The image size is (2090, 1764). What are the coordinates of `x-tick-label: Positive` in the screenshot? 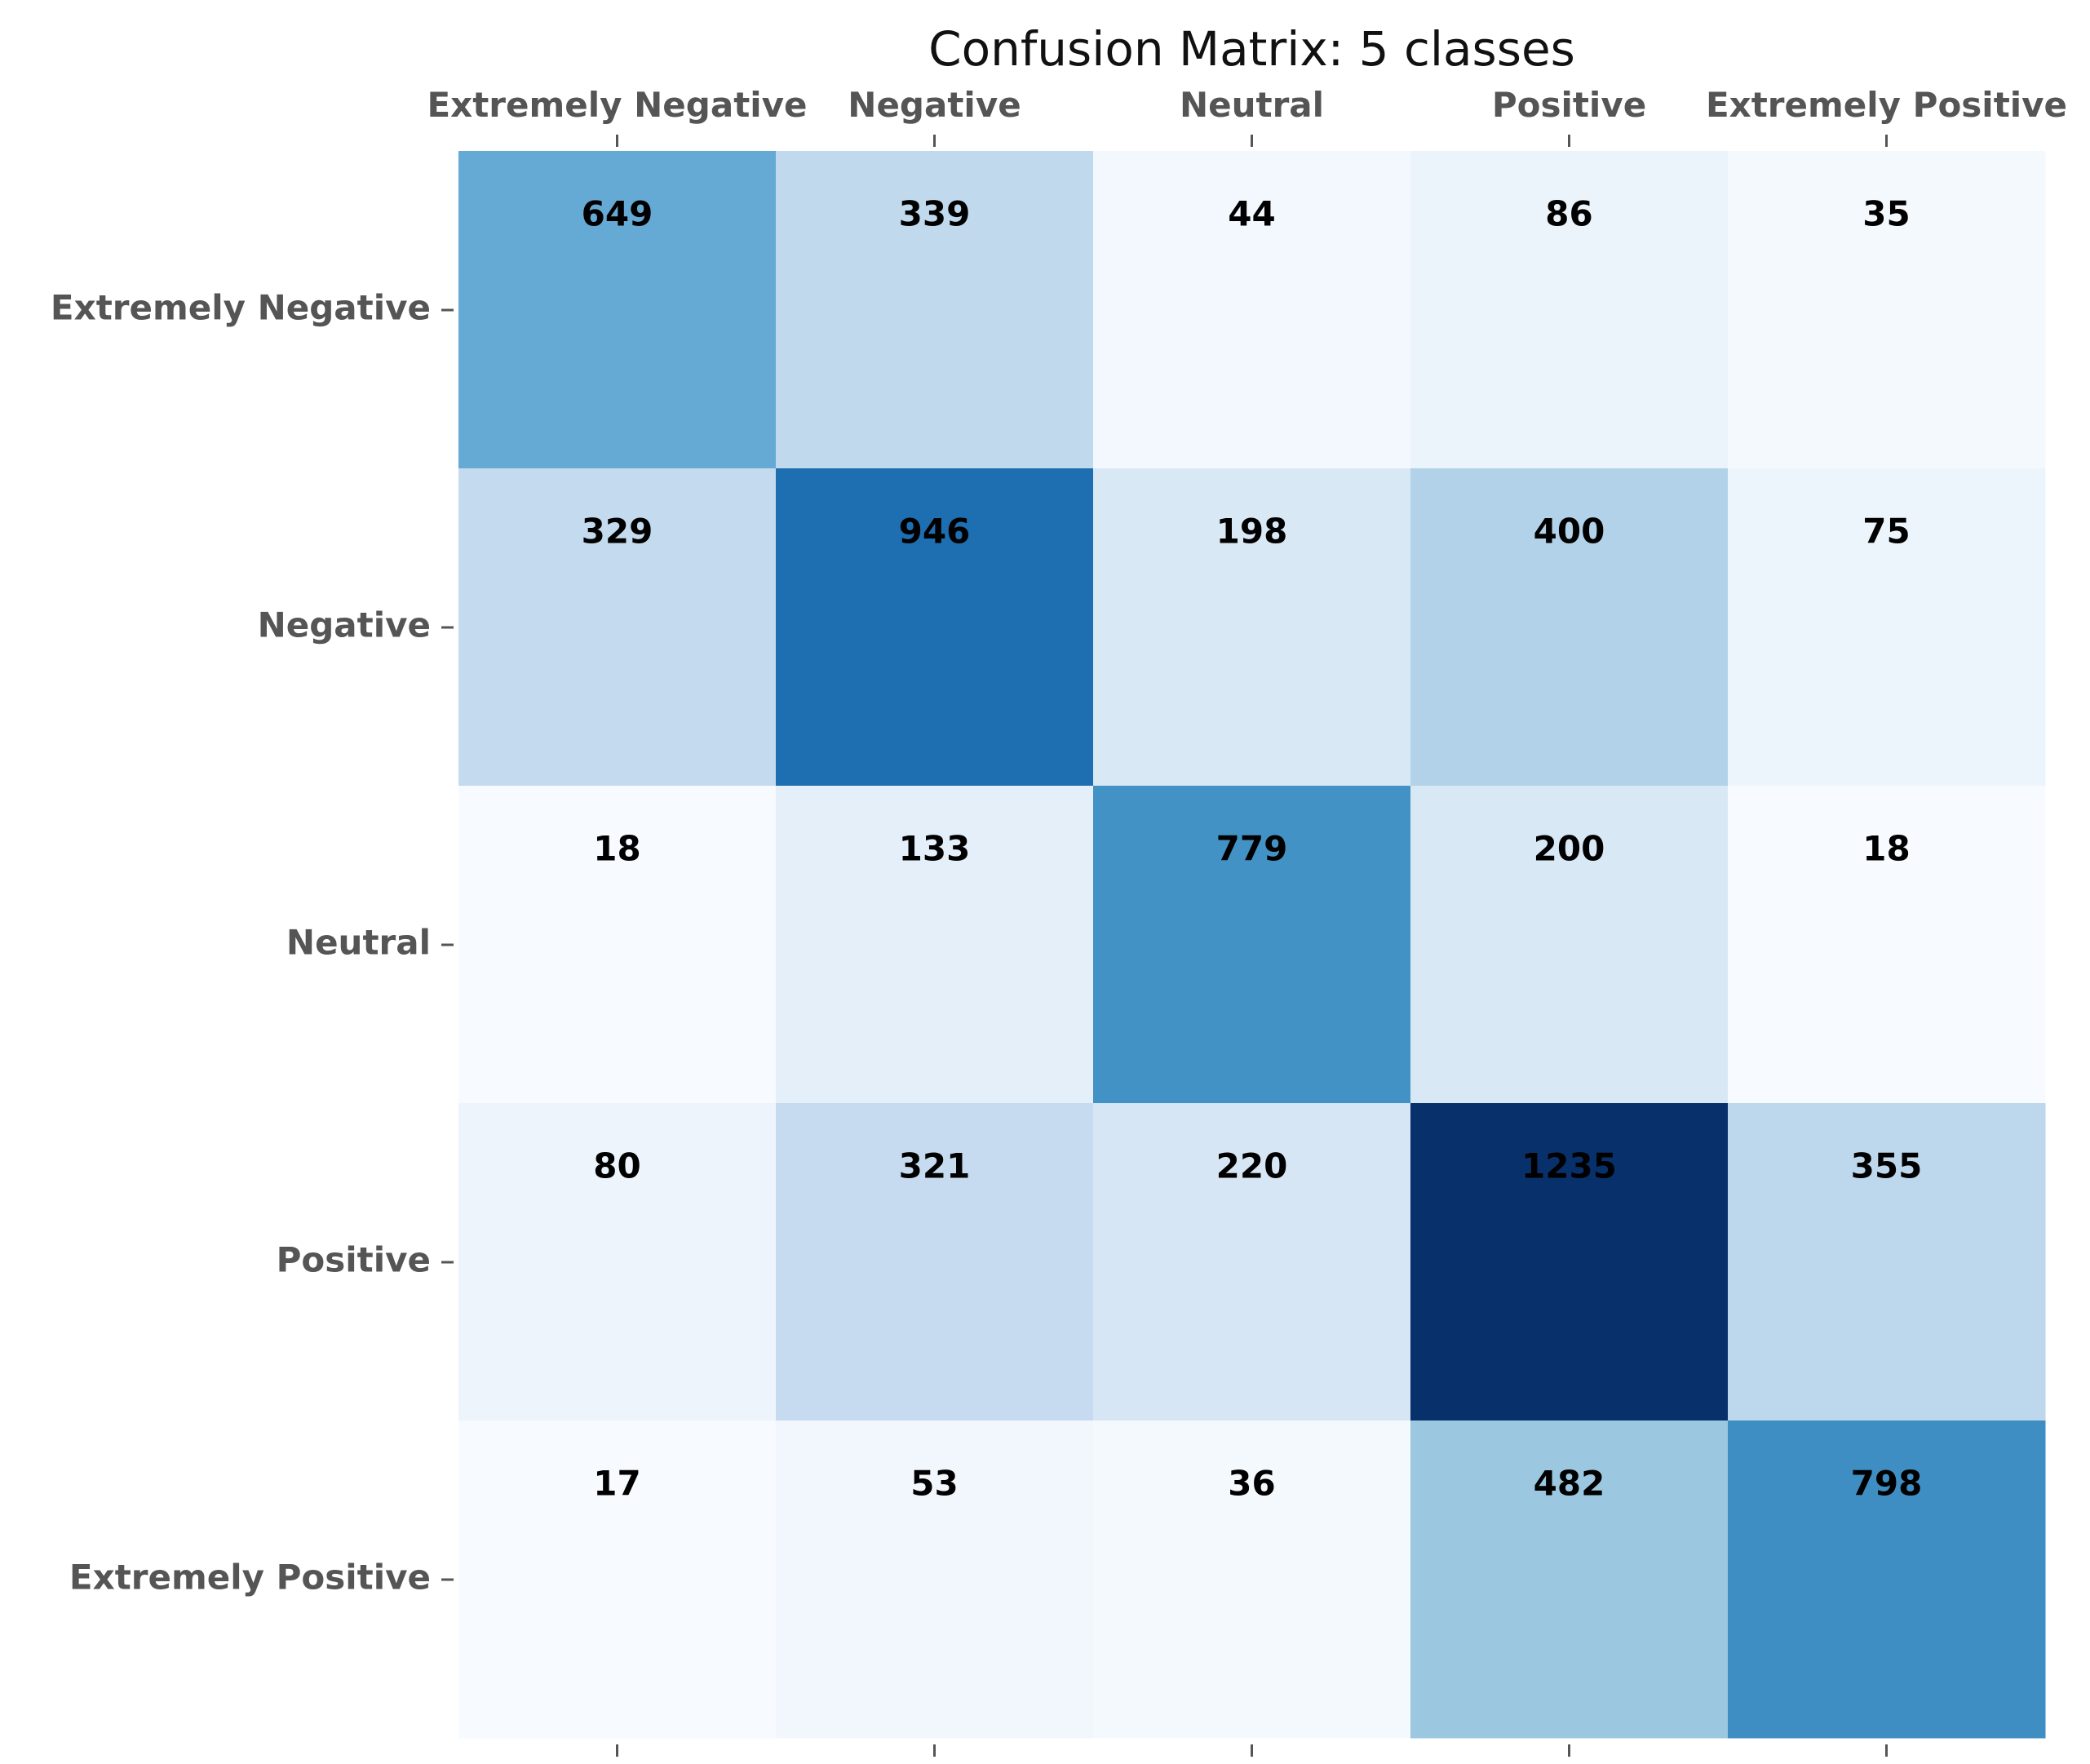 It's located at (1569, 105).